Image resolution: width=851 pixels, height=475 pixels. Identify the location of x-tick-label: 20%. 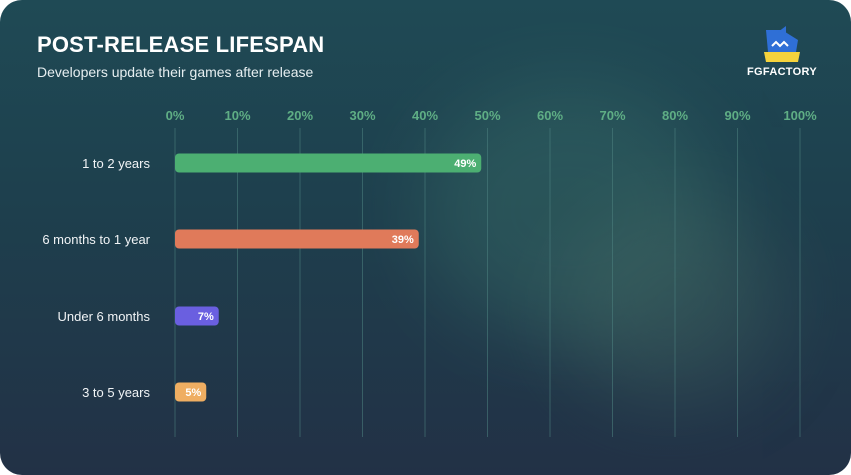
(300, 115).